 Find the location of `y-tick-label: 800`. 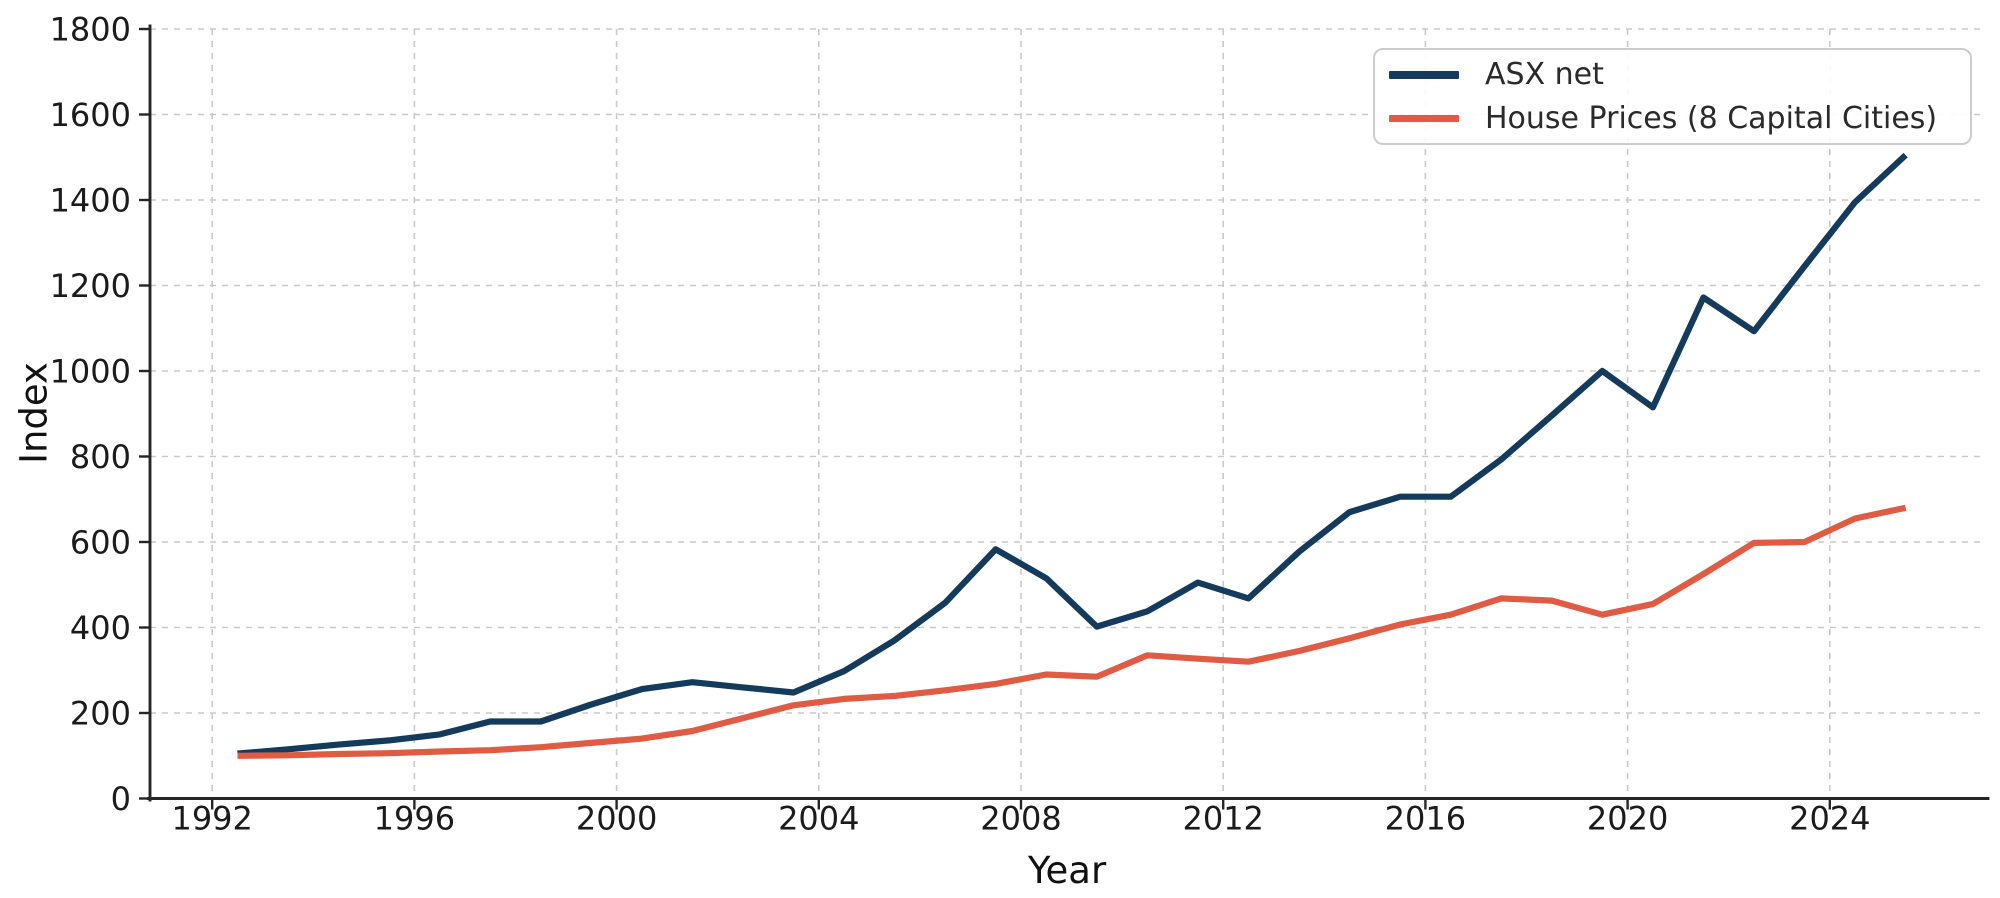

y-tick-label: 800 is located at coordinates (100, 457).